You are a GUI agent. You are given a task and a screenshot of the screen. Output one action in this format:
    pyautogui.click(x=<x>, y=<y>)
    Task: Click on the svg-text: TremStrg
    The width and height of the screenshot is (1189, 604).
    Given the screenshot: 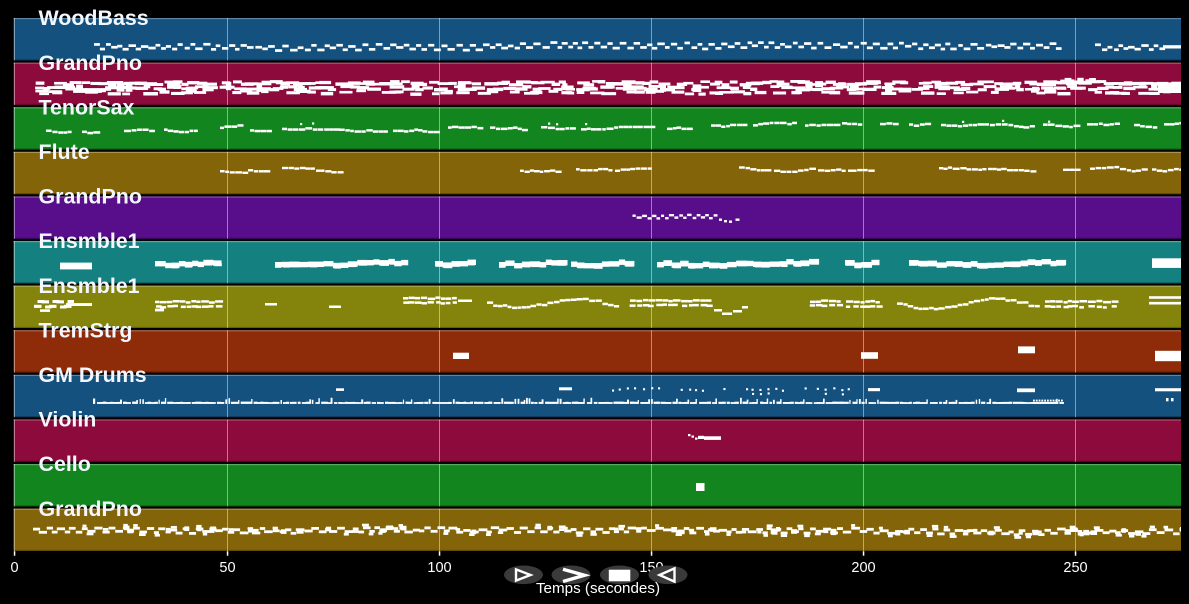 What is the action you would take?
    pyautogui.click(x=86, y=330)
    